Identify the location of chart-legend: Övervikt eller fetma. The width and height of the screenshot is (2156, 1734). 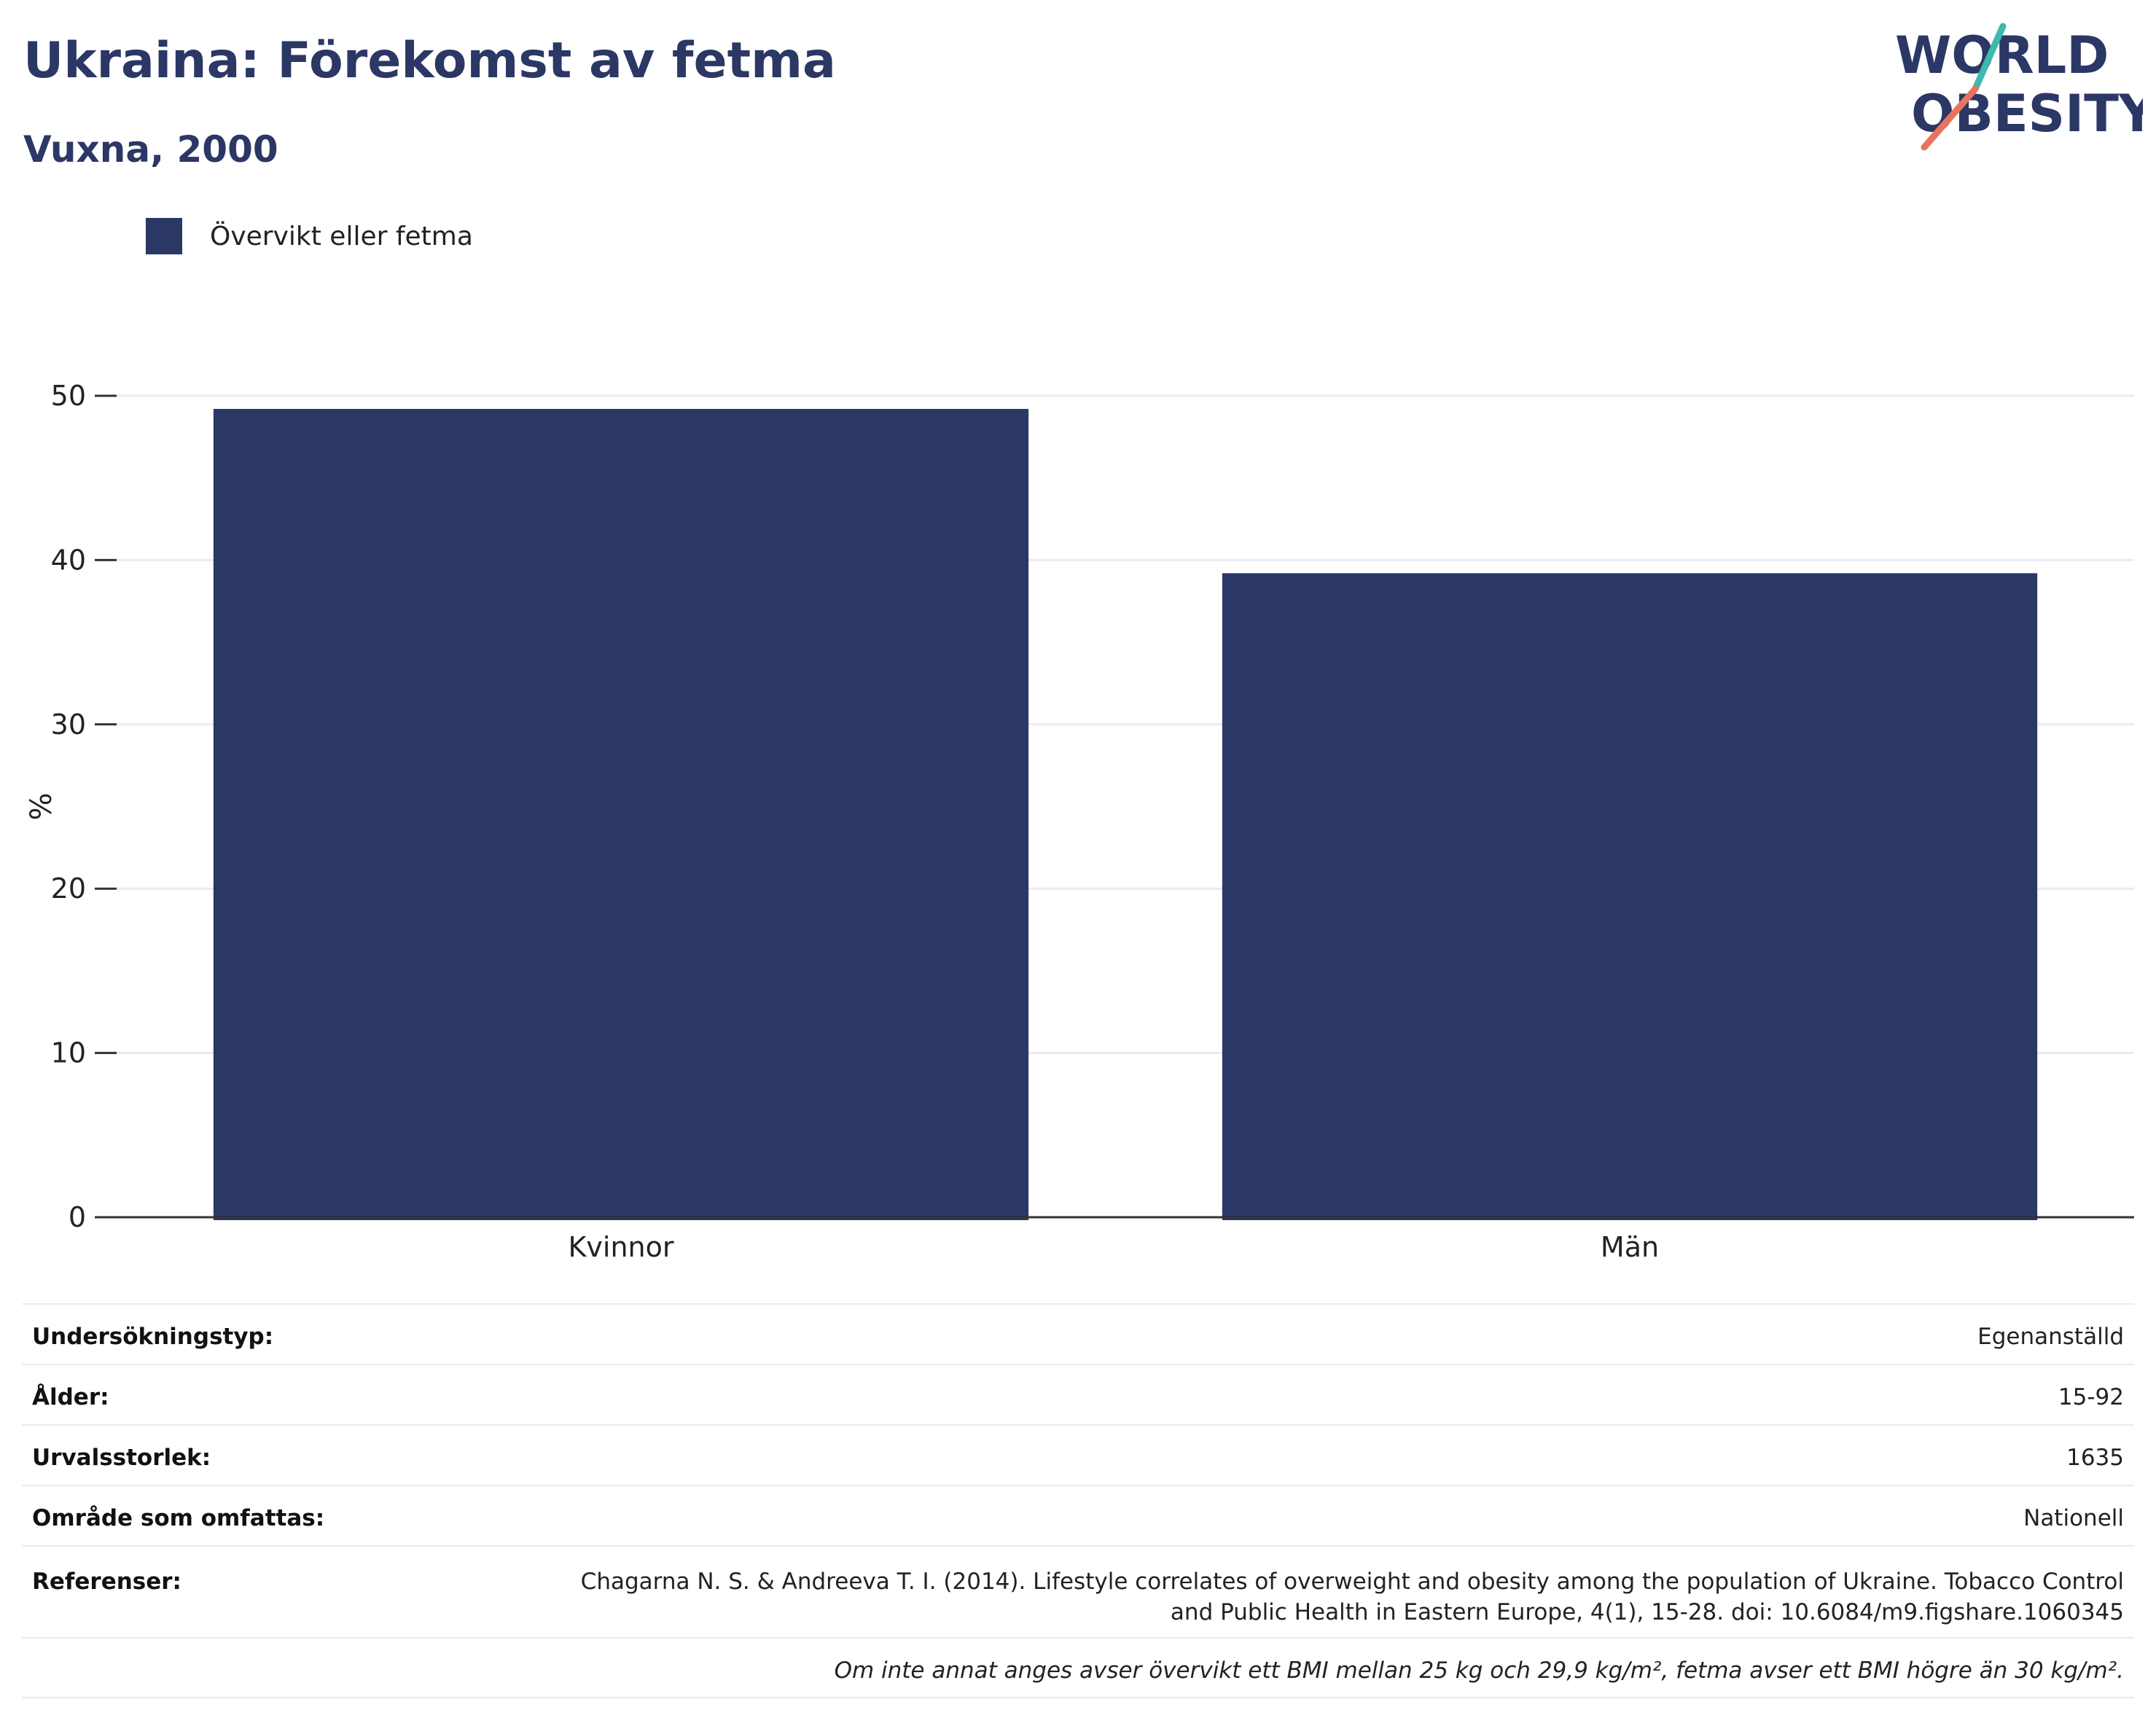
(310, 236).